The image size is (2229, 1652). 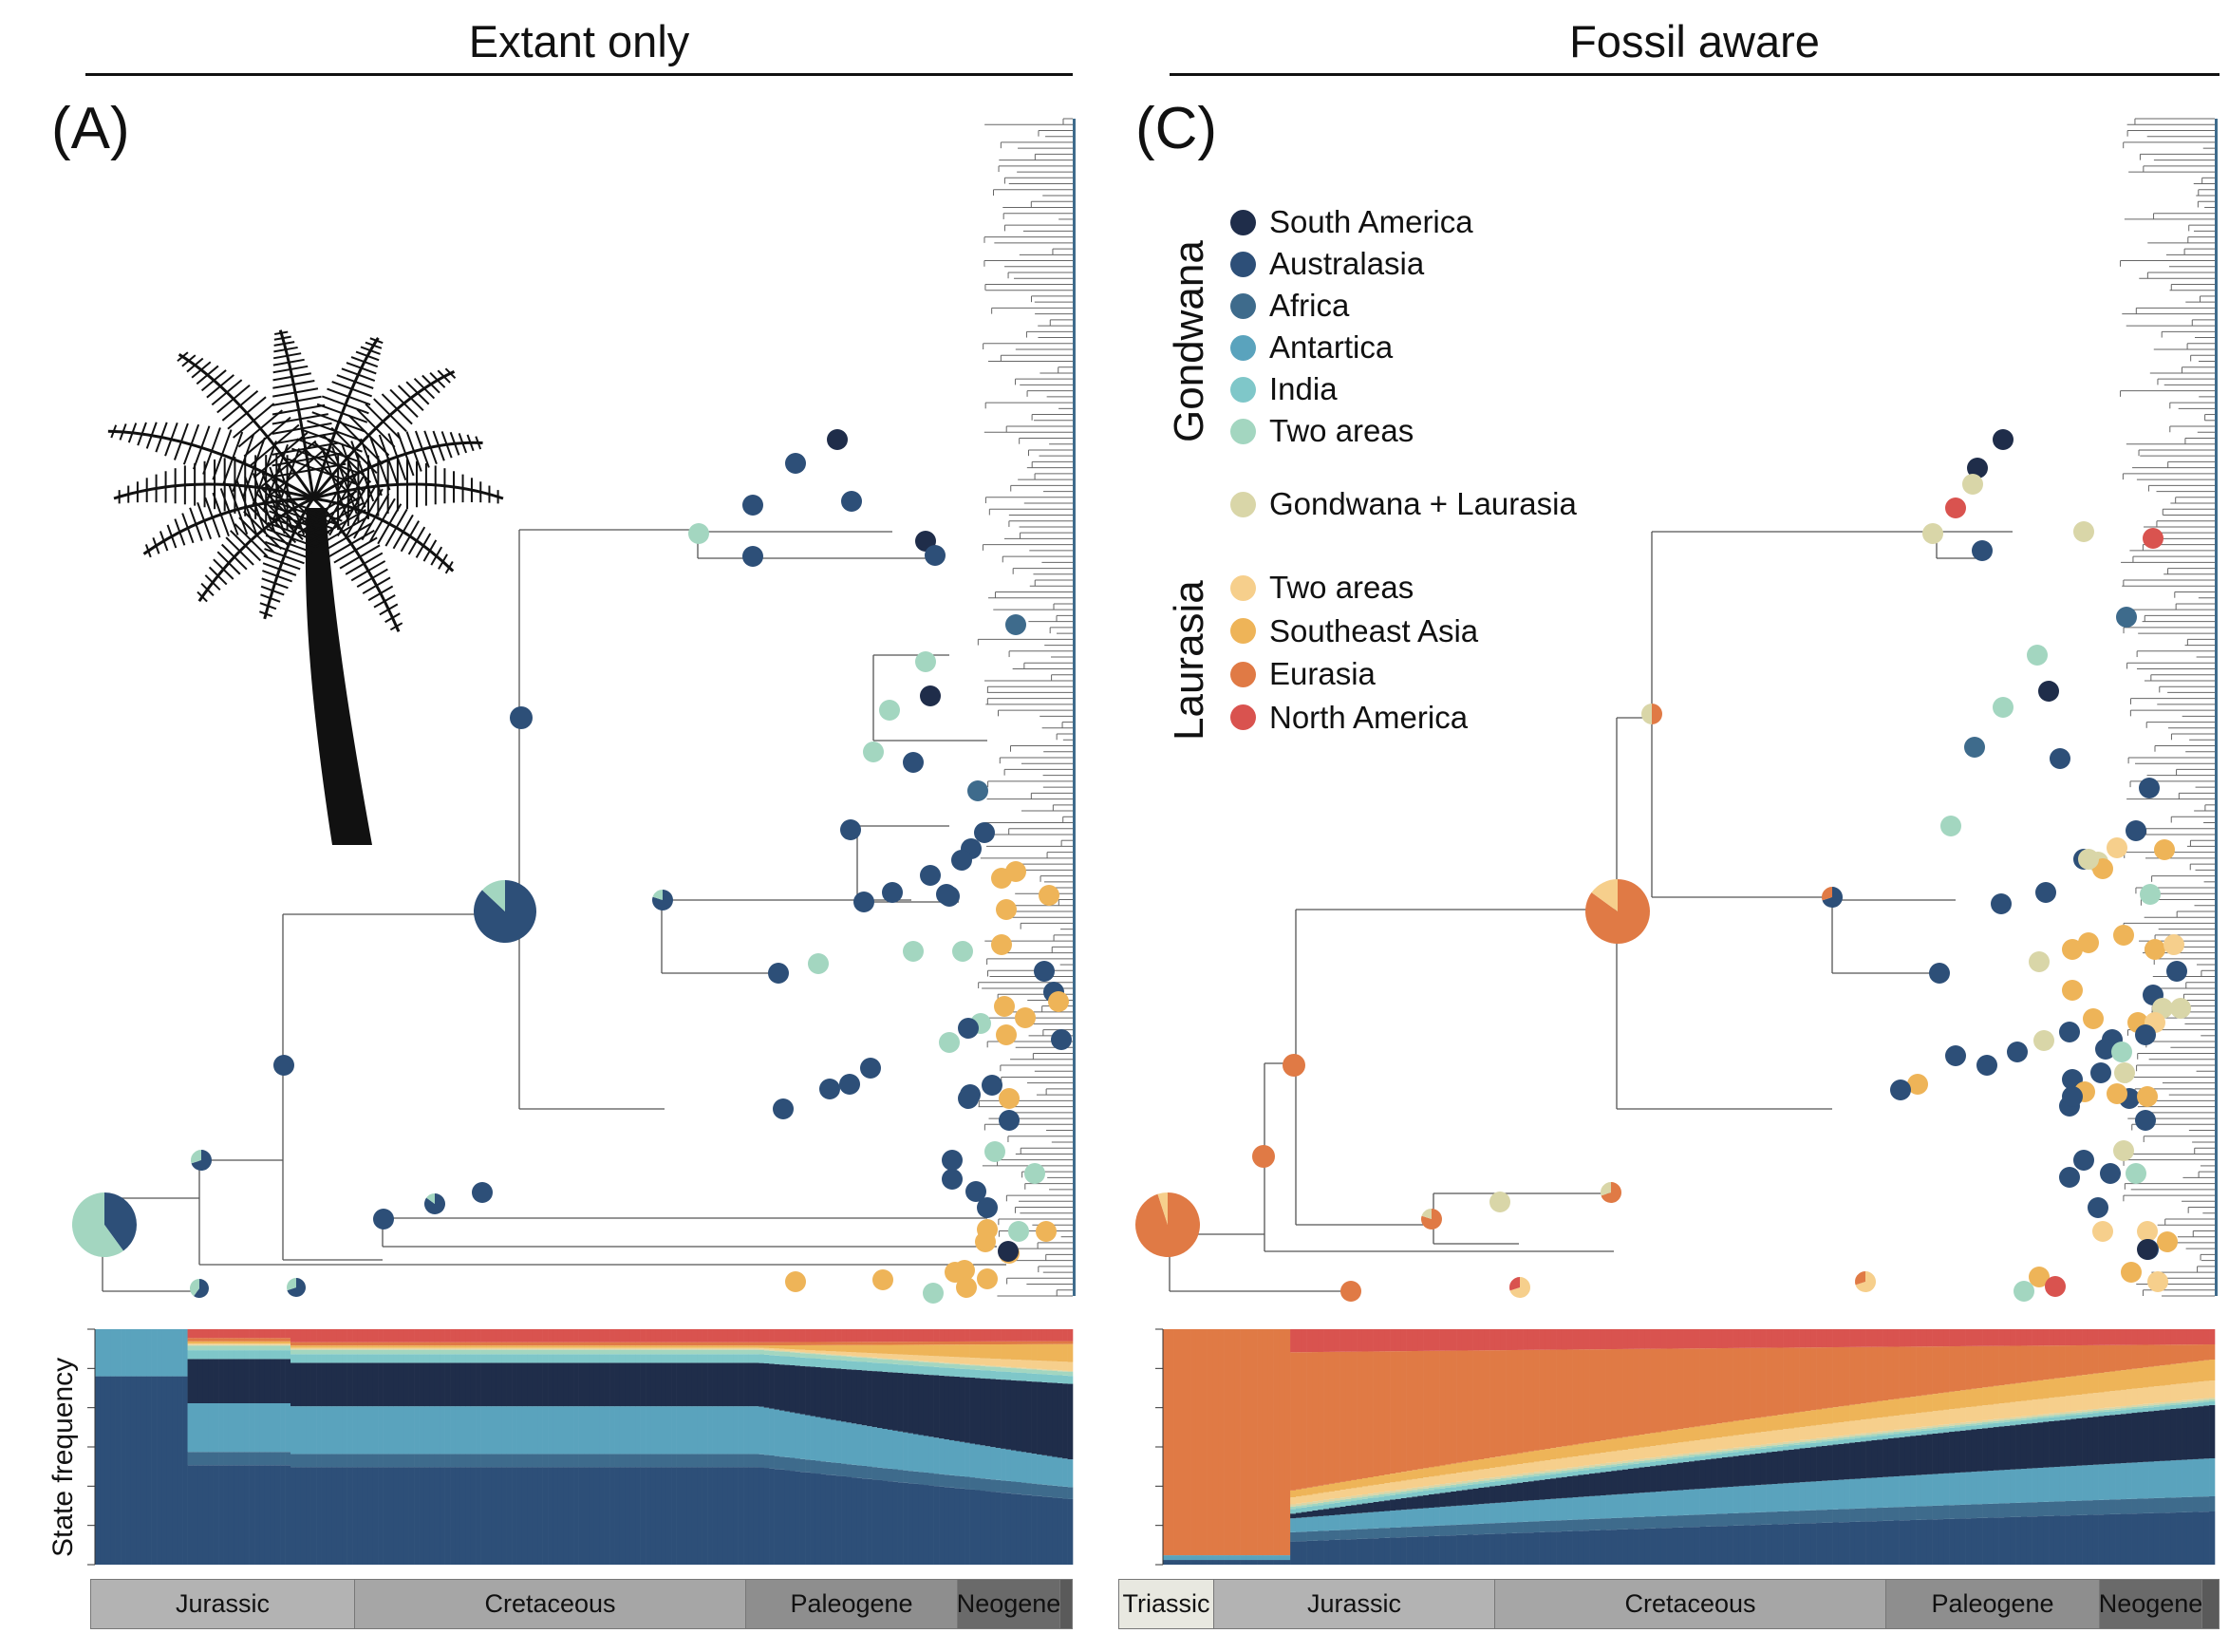 I want to click on palm-leaflet, so click(x=362, y=471).